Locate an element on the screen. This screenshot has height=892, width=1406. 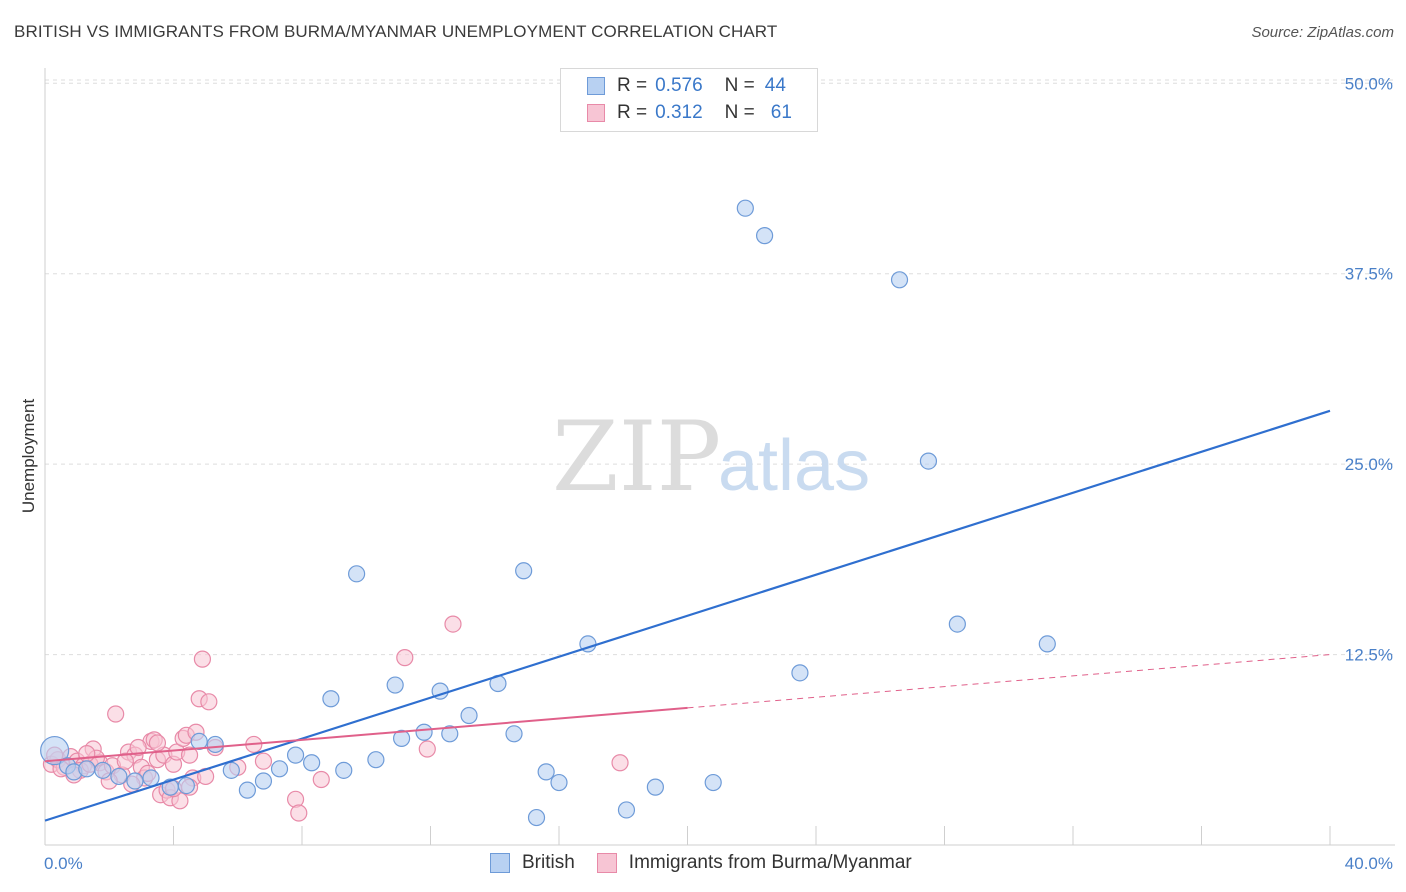
watermark-atlas: atlas is located at coordinates (794, 466).